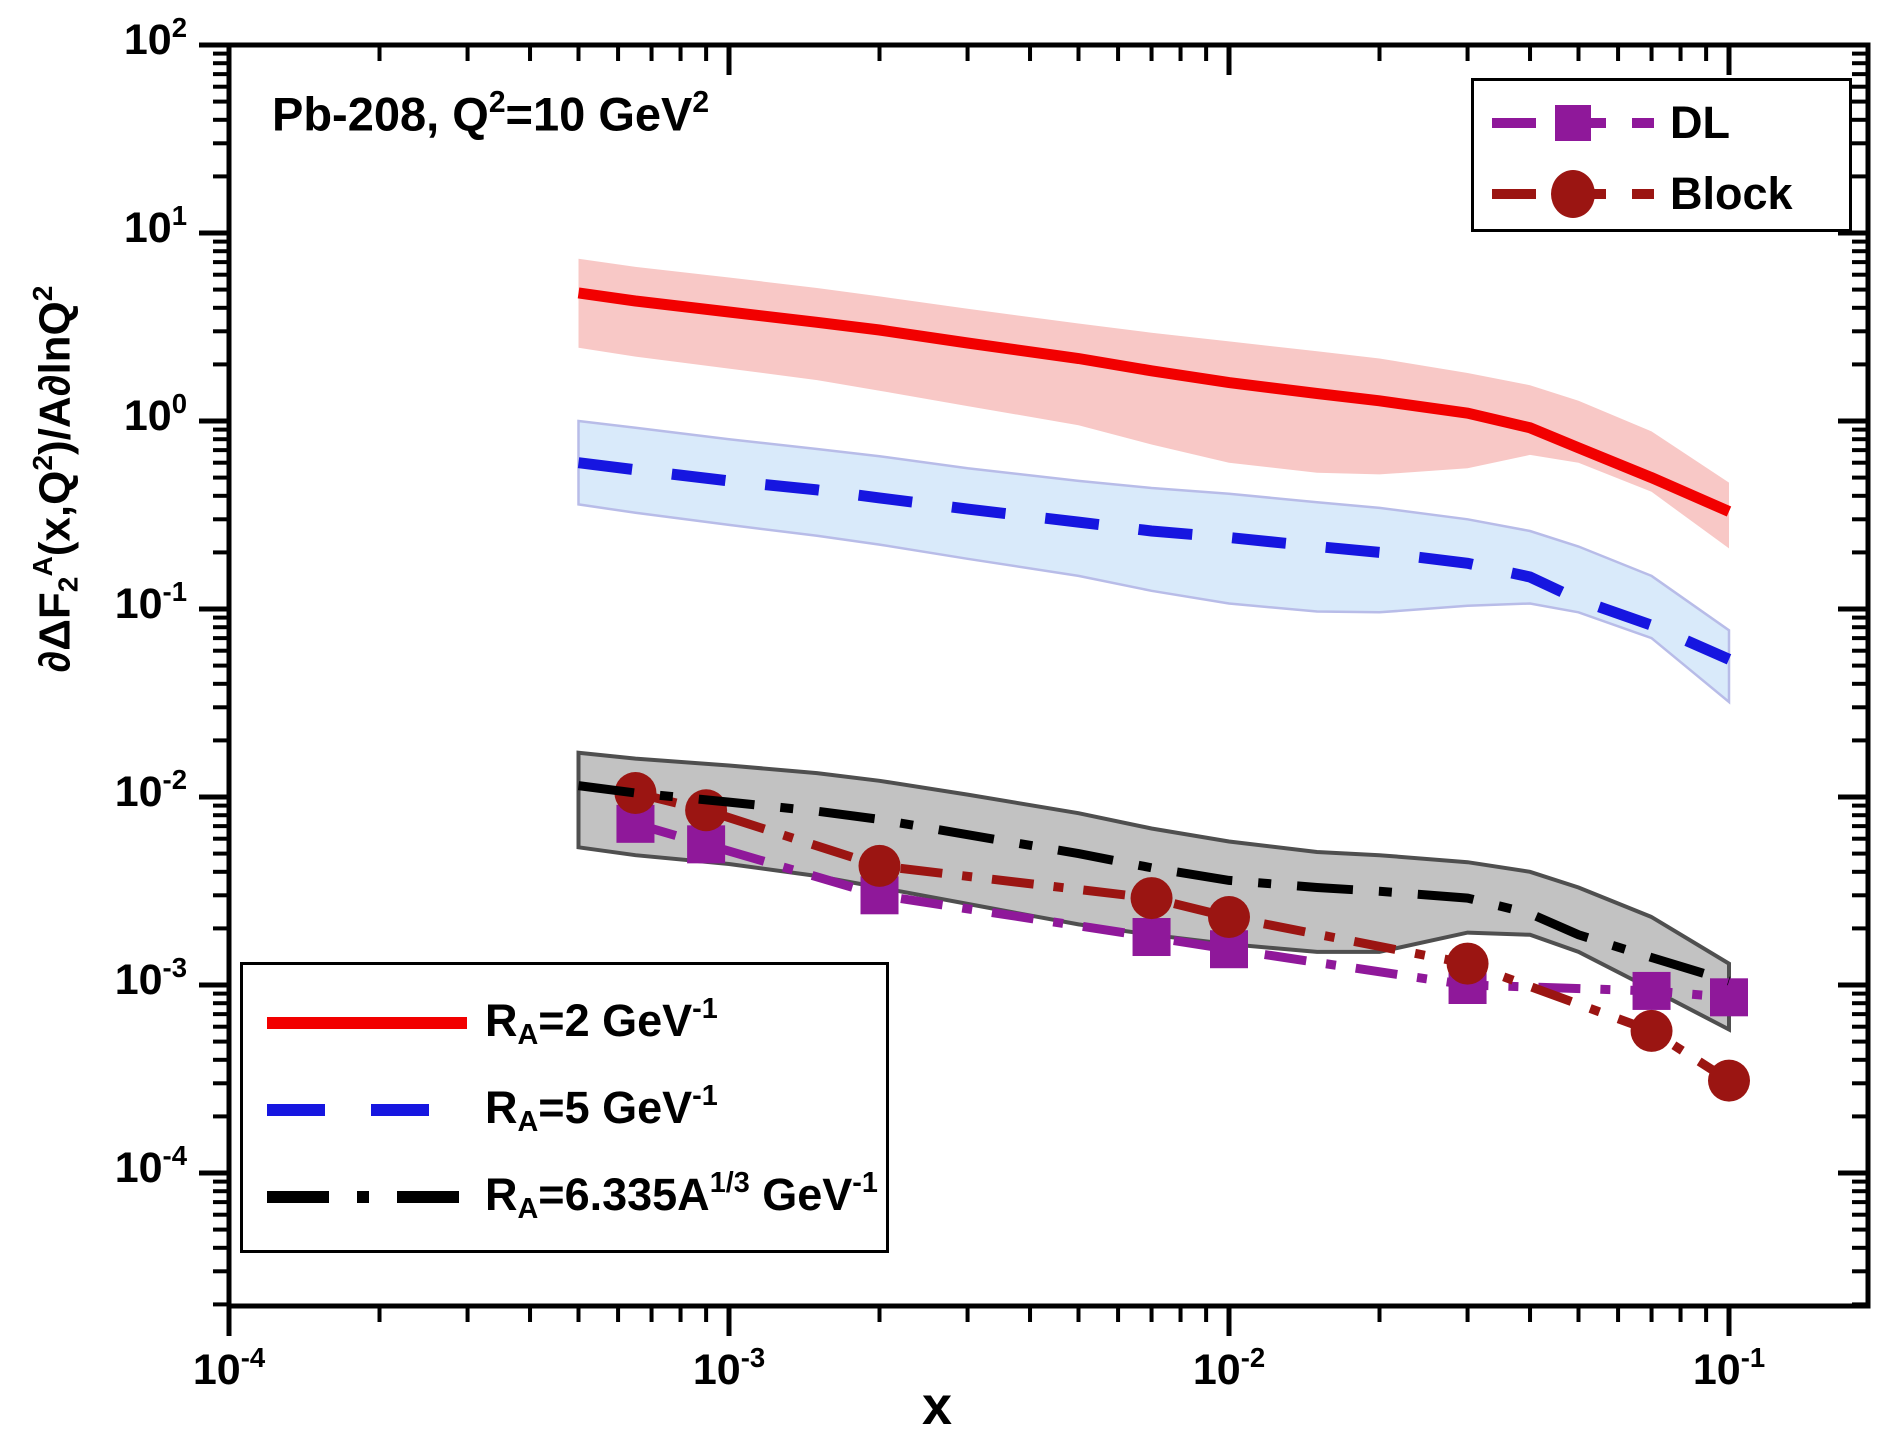  Describe the element at coordinates (367, 1109) in the screenshot. I see `blue-line-sample-icon` at that location.